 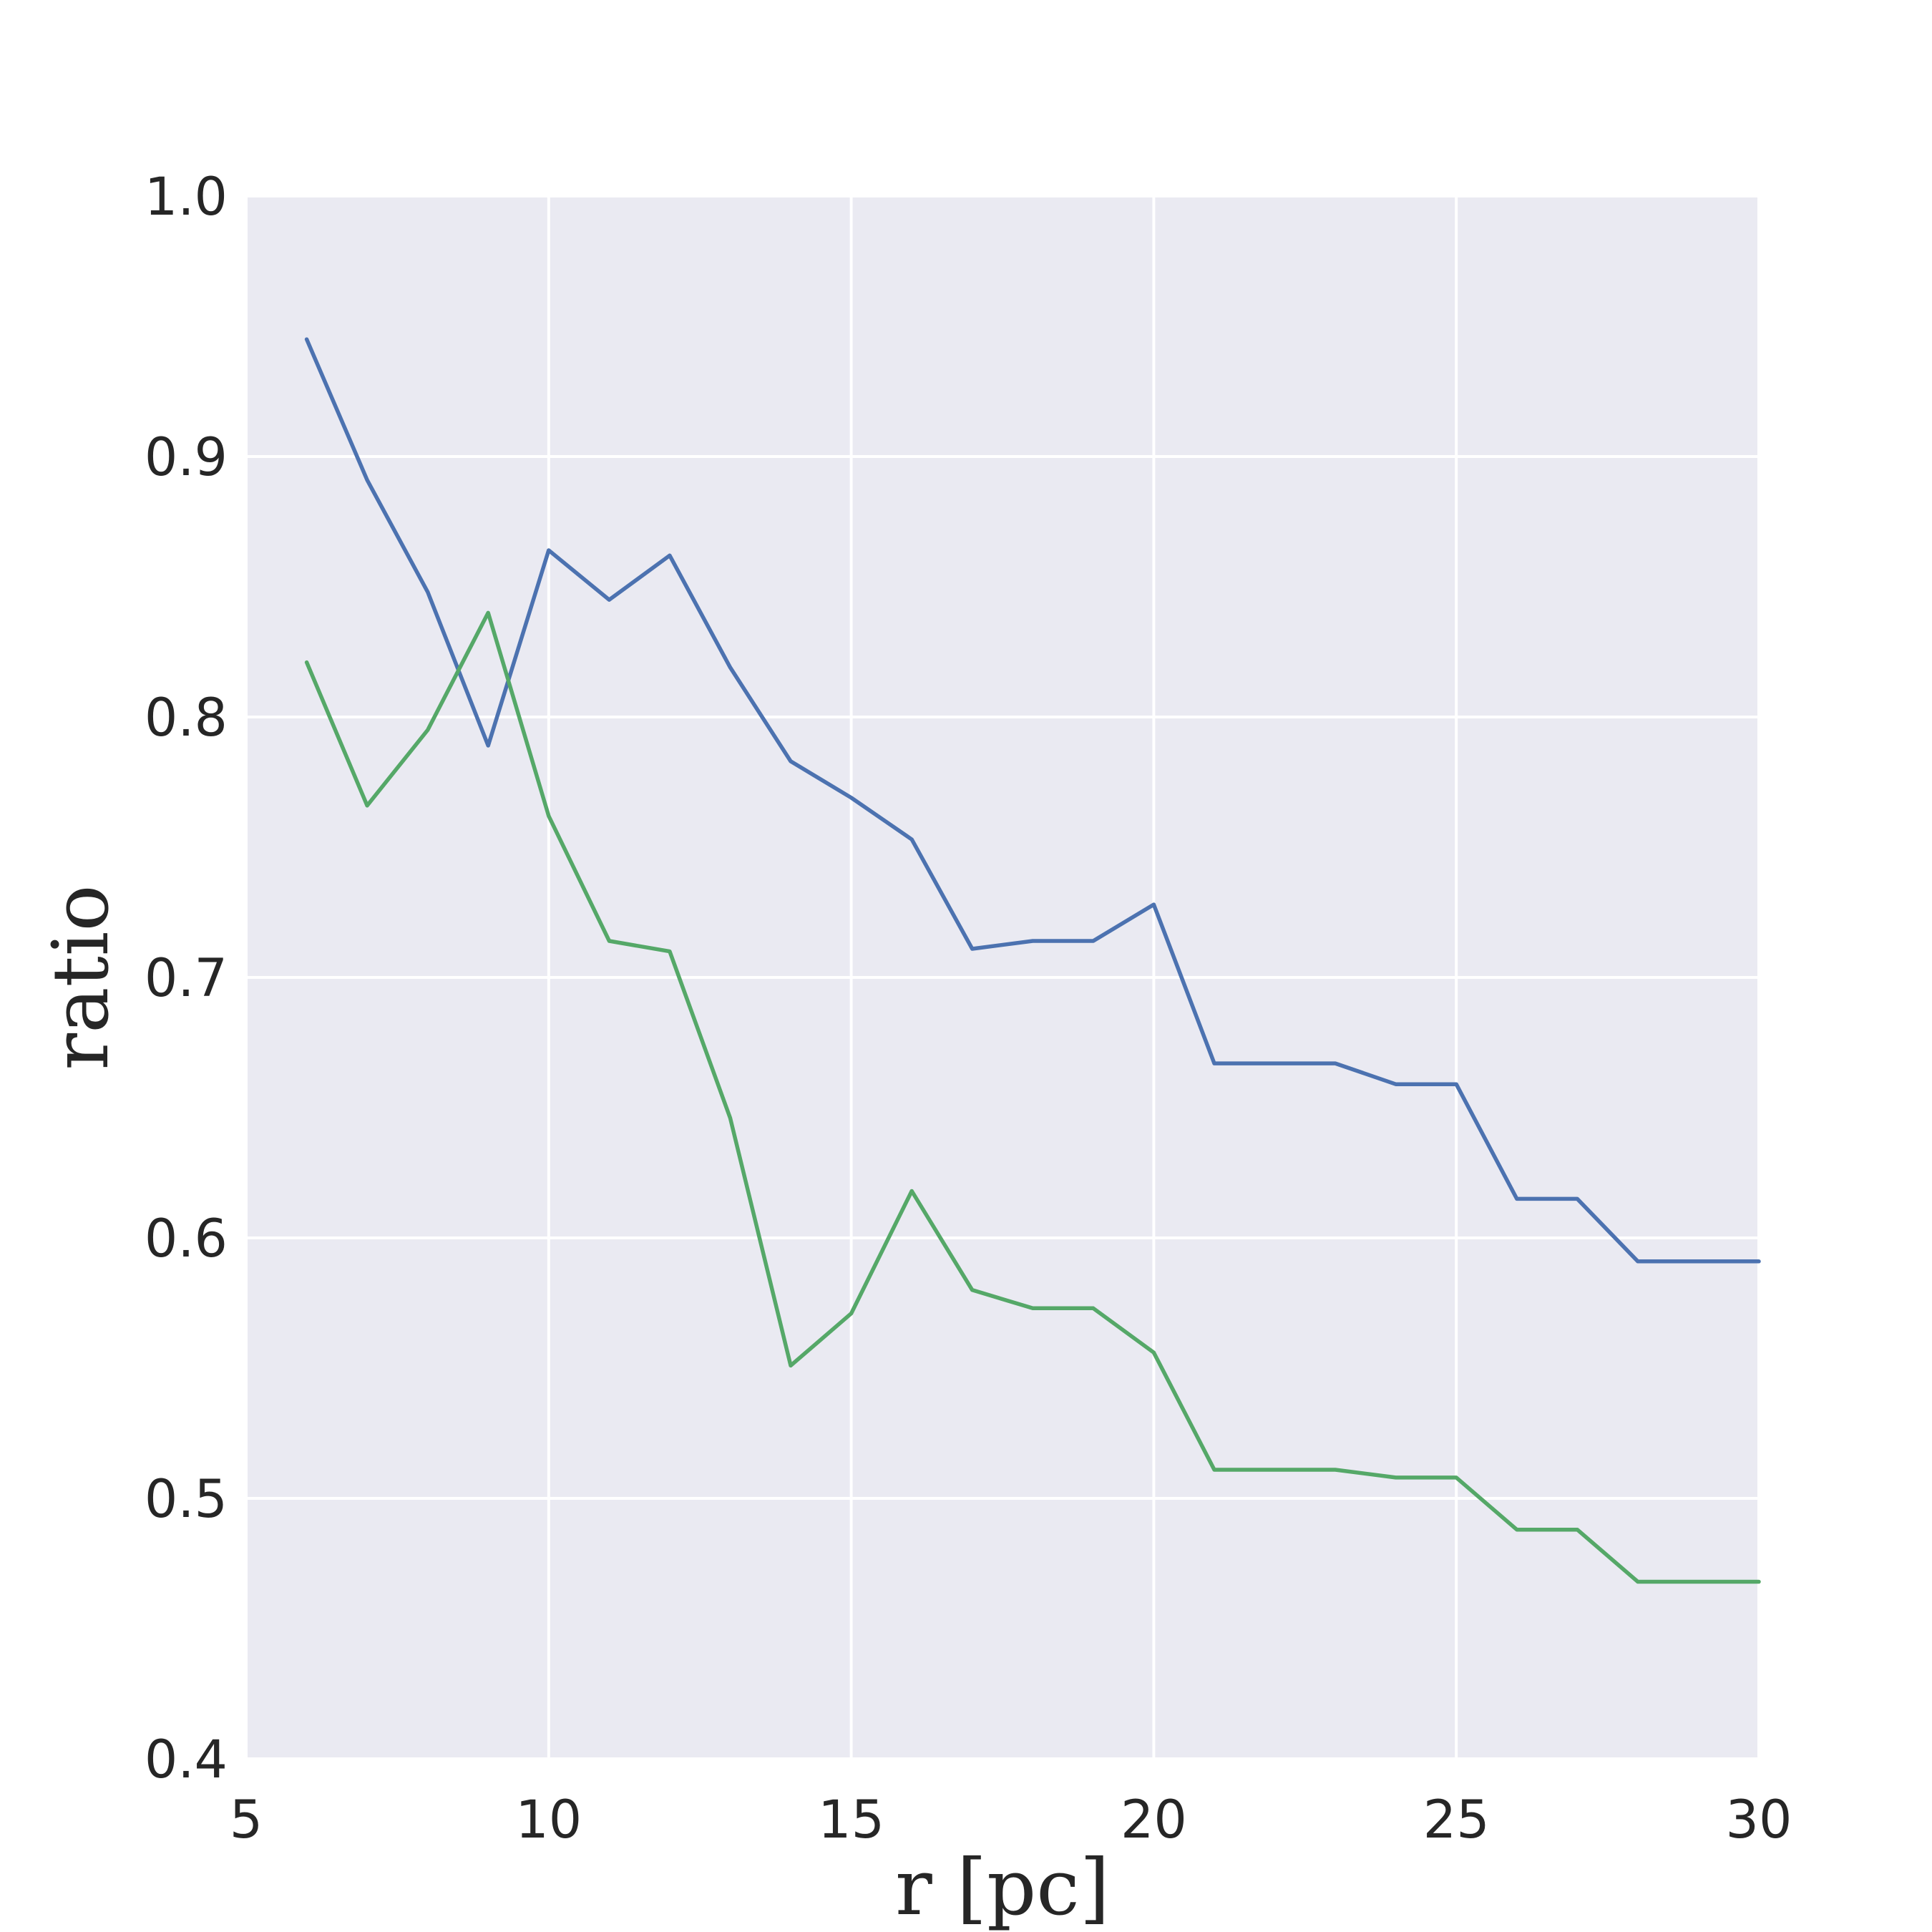 What do you see at coordinates (186, 1759) in the screenshot?
I see `y-tick-label: 0.4` at bounding box center [186, 1759].